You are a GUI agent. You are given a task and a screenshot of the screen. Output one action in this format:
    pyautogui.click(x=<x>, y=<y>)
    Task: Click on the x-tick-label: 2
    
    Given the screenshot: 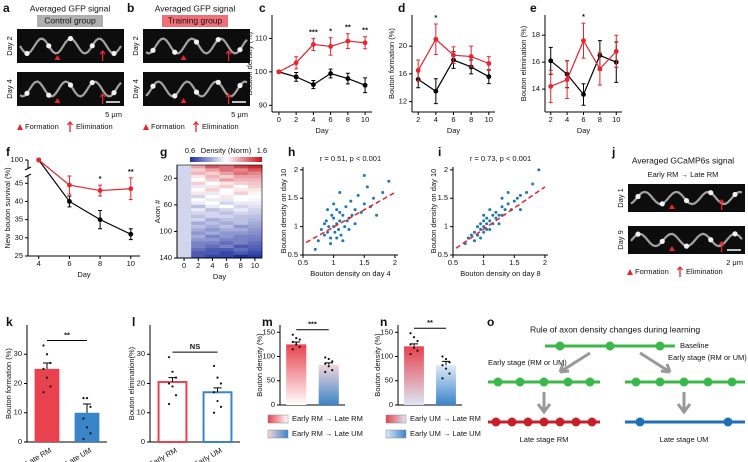 What is the action you would take?
    pyautogui.click(x=395, y=262)
    